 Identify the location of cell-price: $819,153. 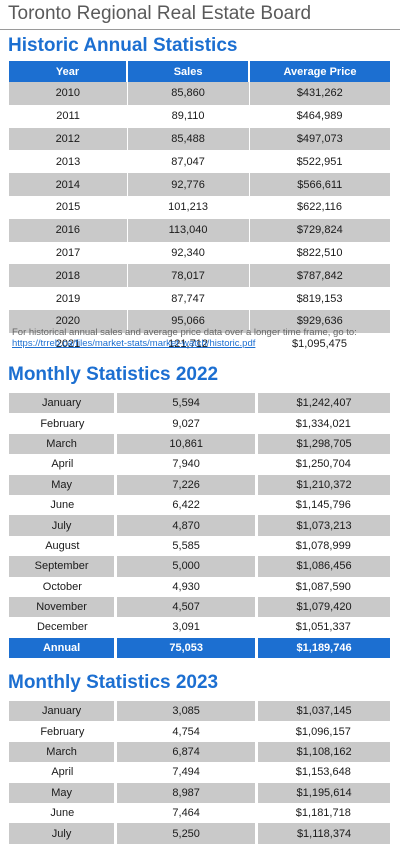
(319, 298).